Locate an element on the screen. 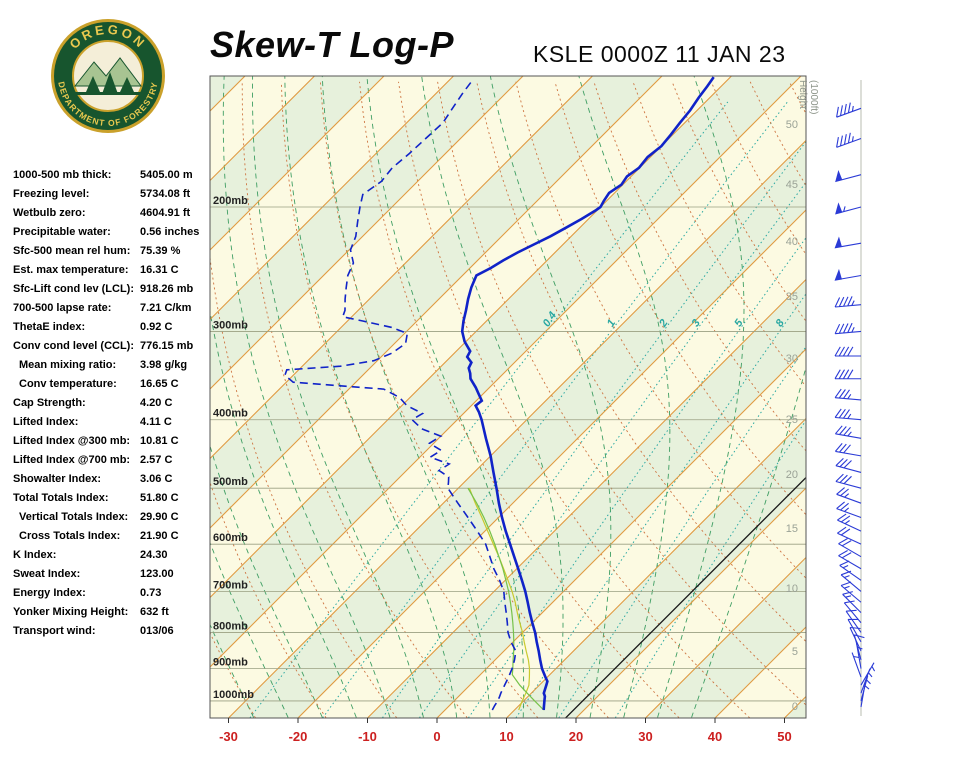 Image resolution: width=960 pixels, height=768 pixels. stat-row: Freezing level: 5734.08 ft is located at coordinates (113, 194).